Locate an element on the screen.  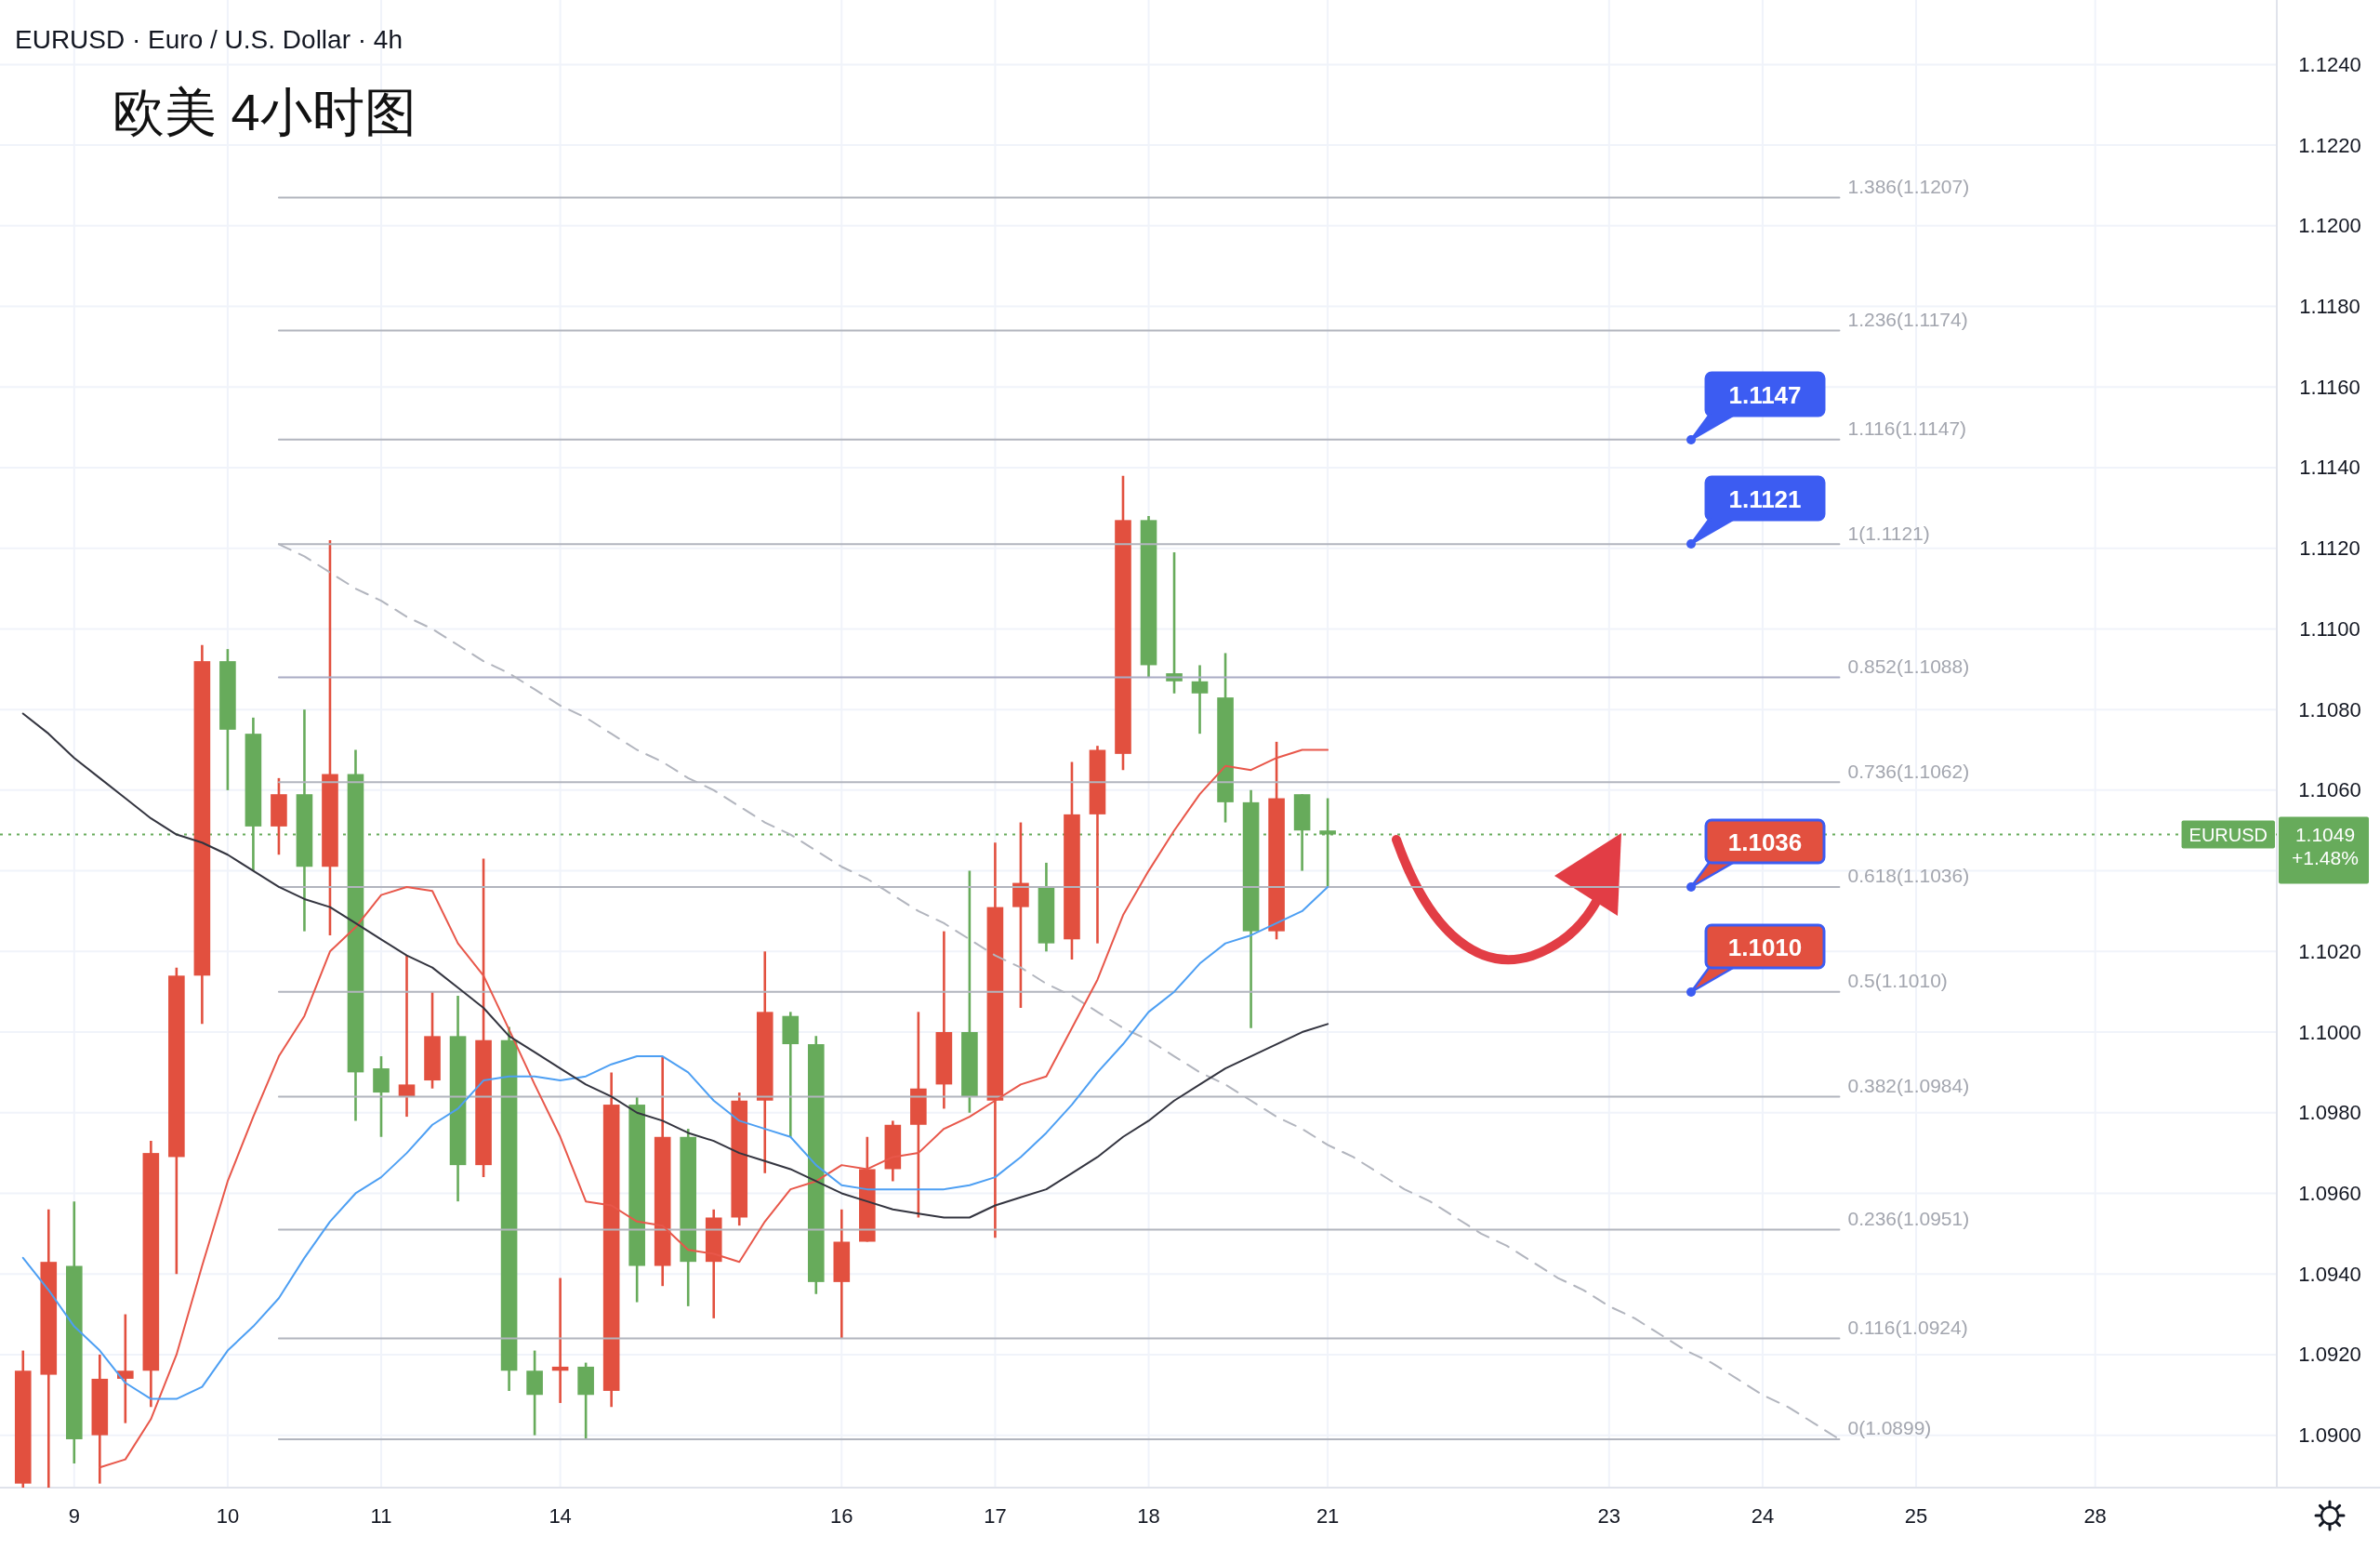
y-tick-label: 1.0900 is located at coordinates (2329, 1435).